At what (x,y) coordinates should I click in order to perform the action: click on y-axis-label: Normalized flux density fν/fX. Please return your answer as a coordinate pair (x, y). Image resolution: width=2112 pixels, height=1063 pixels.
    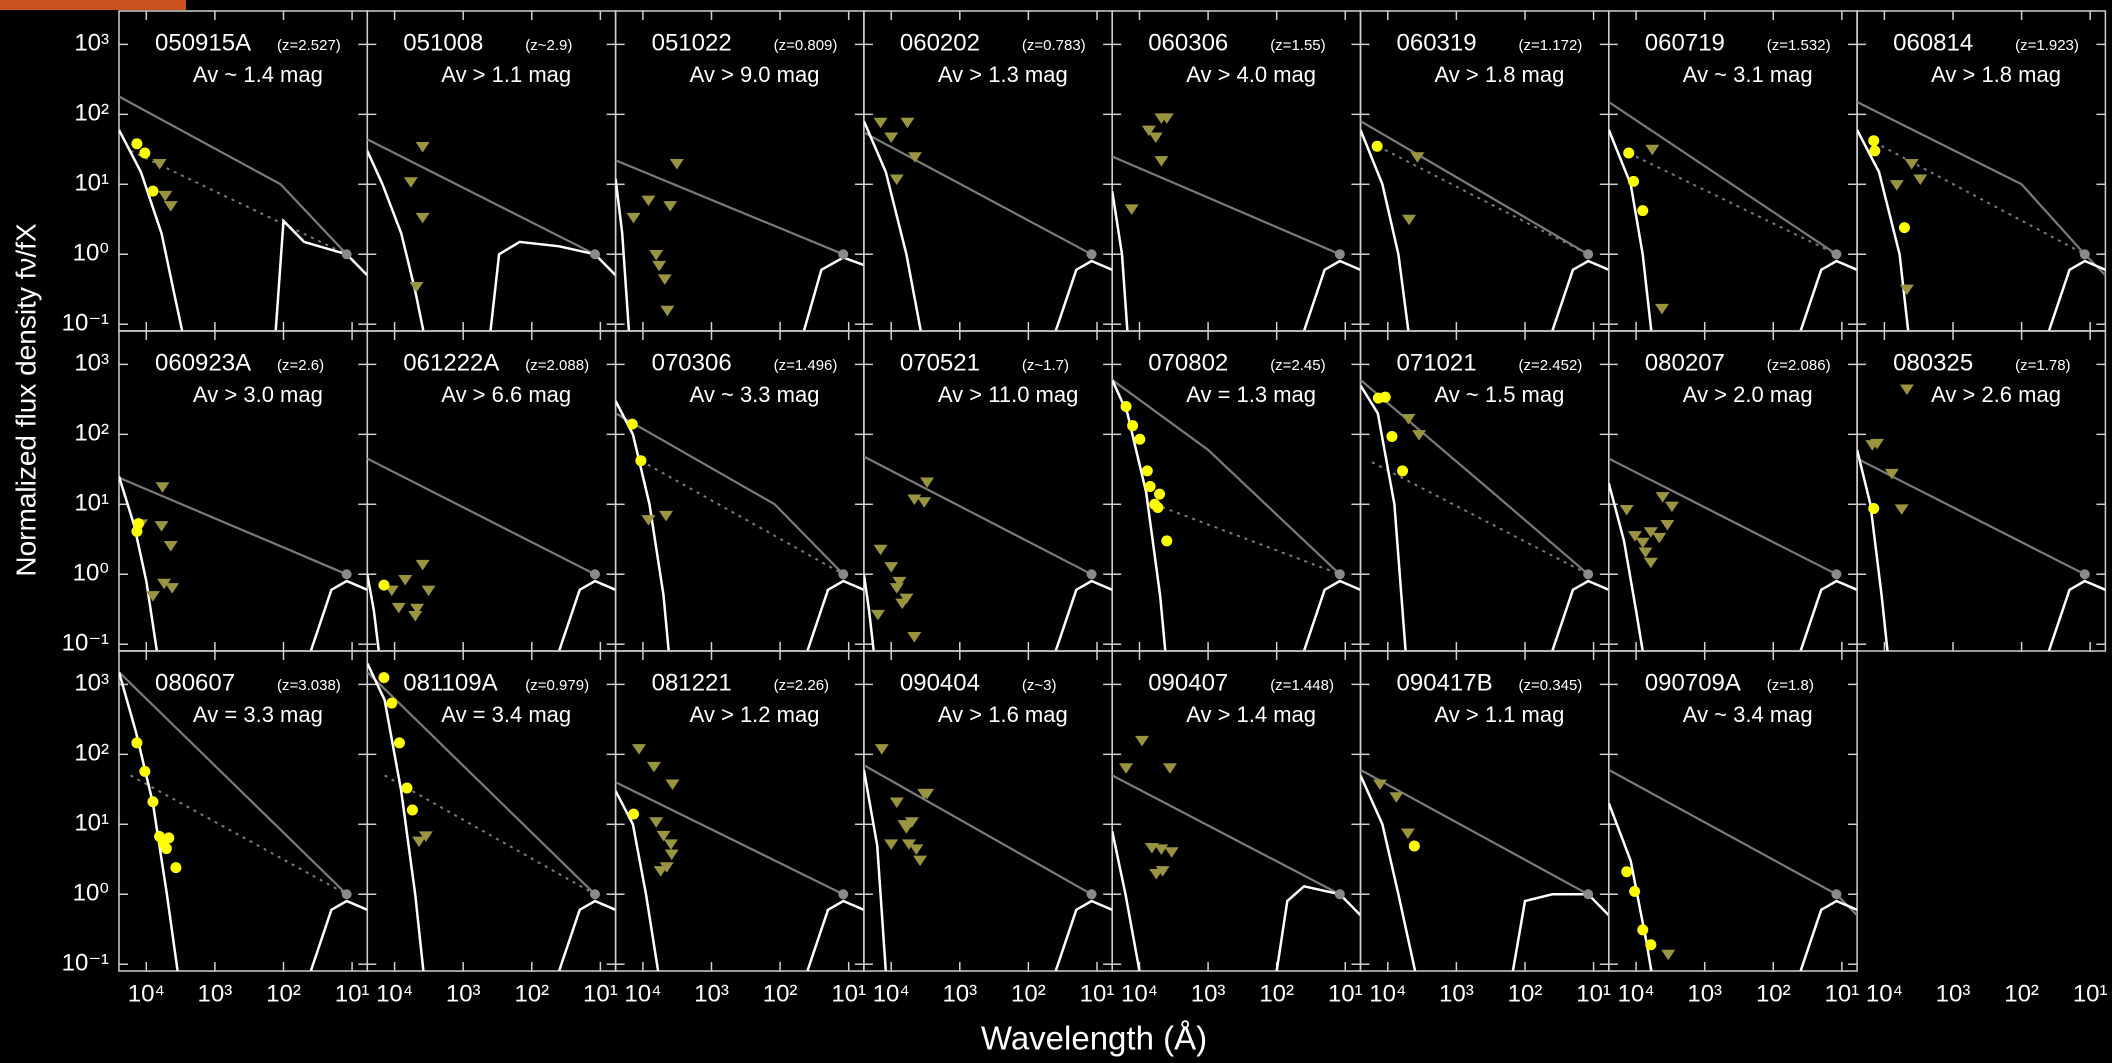
    Looking at the image, I should click on (25, 400).